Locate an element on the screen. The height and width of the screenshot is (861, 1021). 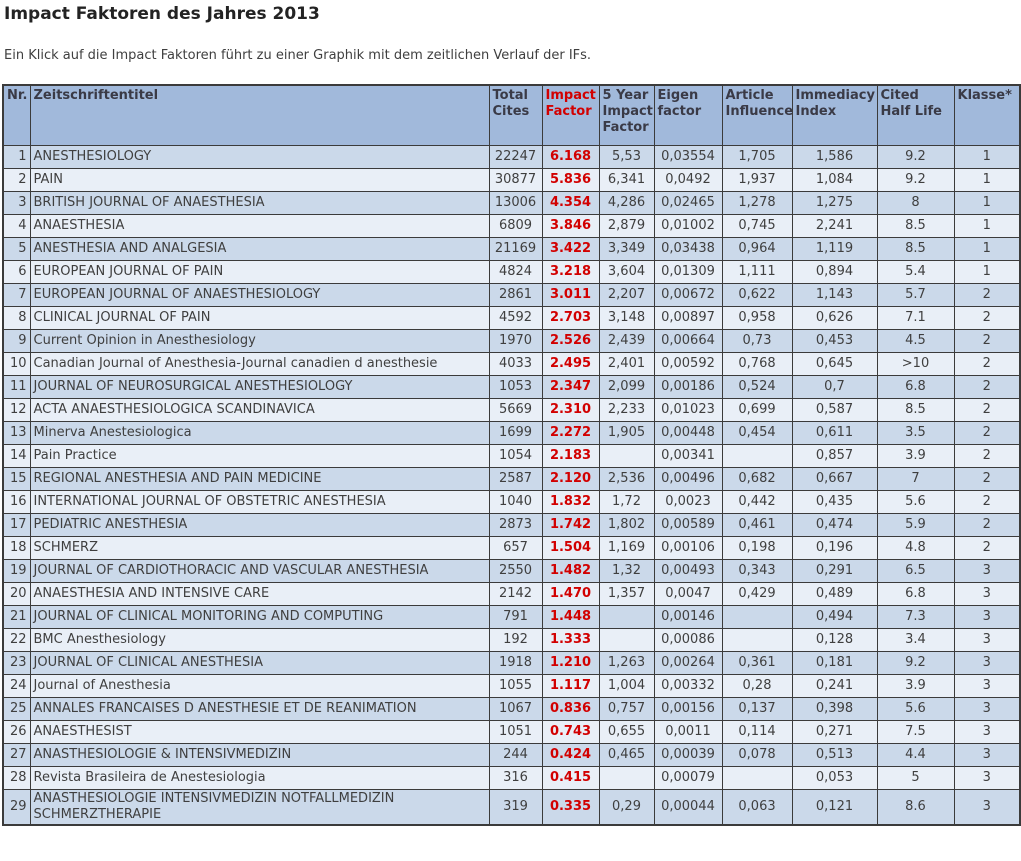
column-header-5-year-impact-factor: 5 Year Impact Factor is located at coordinates (626, 115).